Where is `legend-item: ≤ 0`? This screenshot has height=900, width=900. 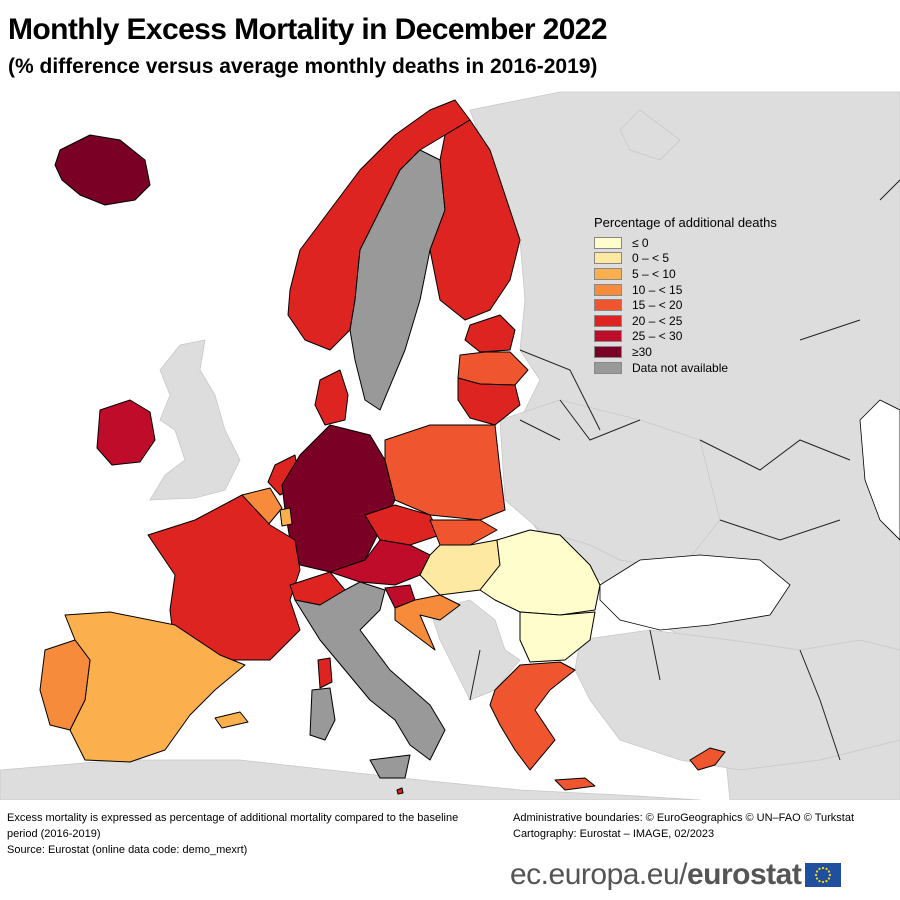 legend-item: ≤ 0 is located at coordinates (709, 243).